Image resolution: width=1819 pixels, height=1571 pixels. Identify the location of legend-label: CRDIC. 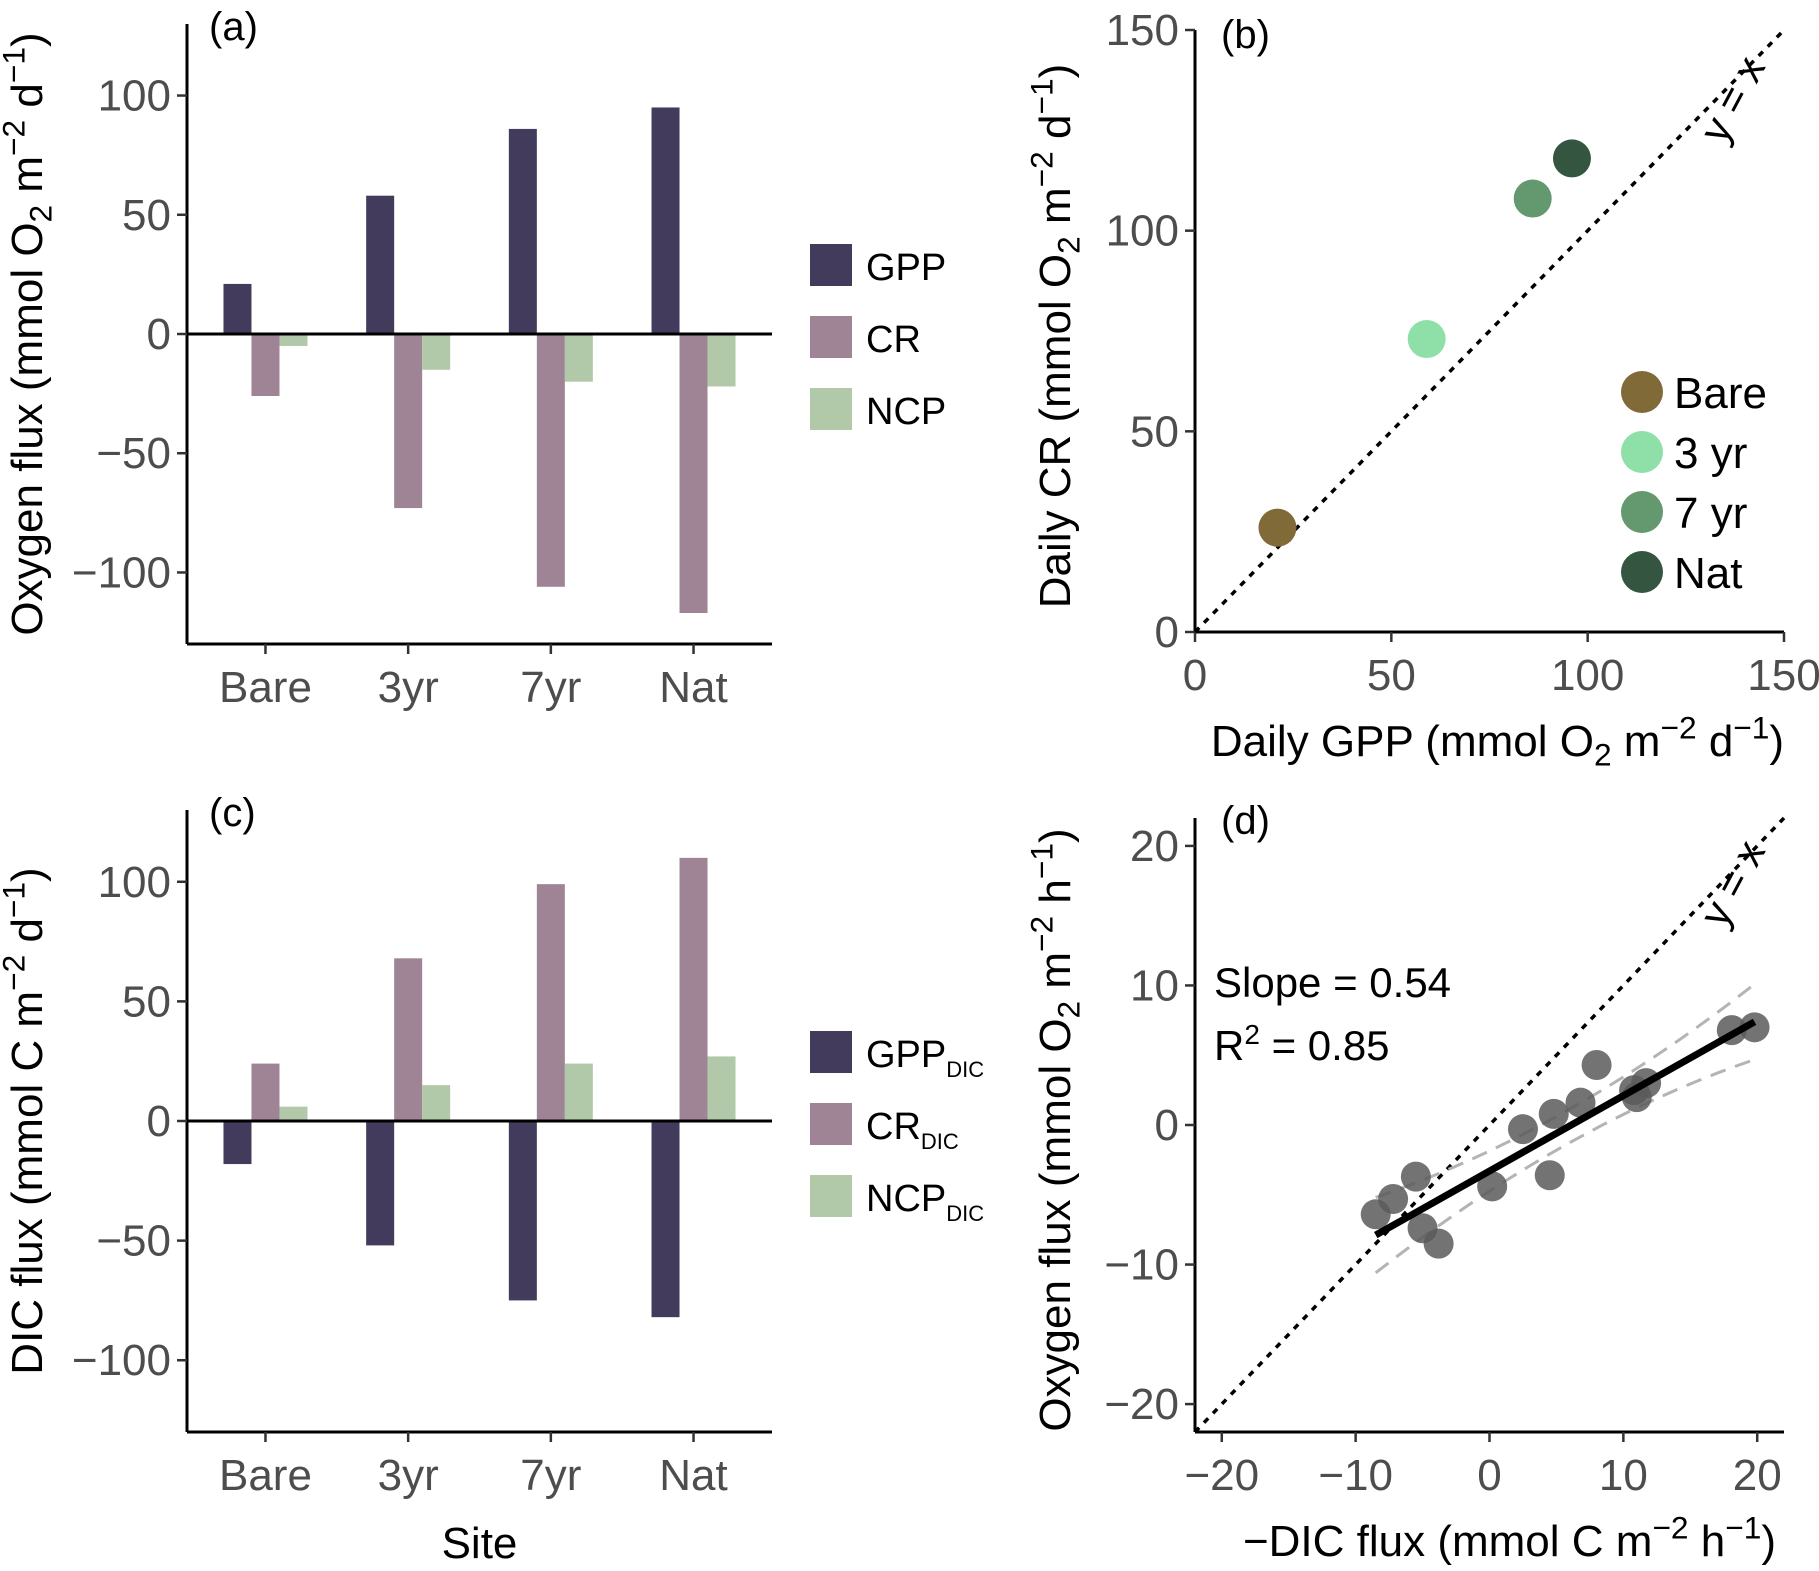
(912, 1130).